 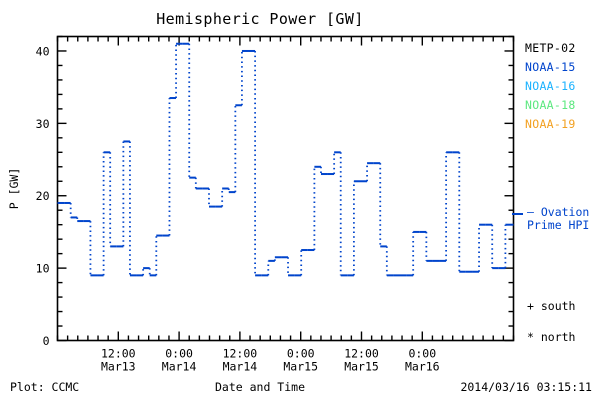 What do you see at coordinates (46, 341) in the screenshot?
I see `svg-text: 0` at bounding box center [46, 341].